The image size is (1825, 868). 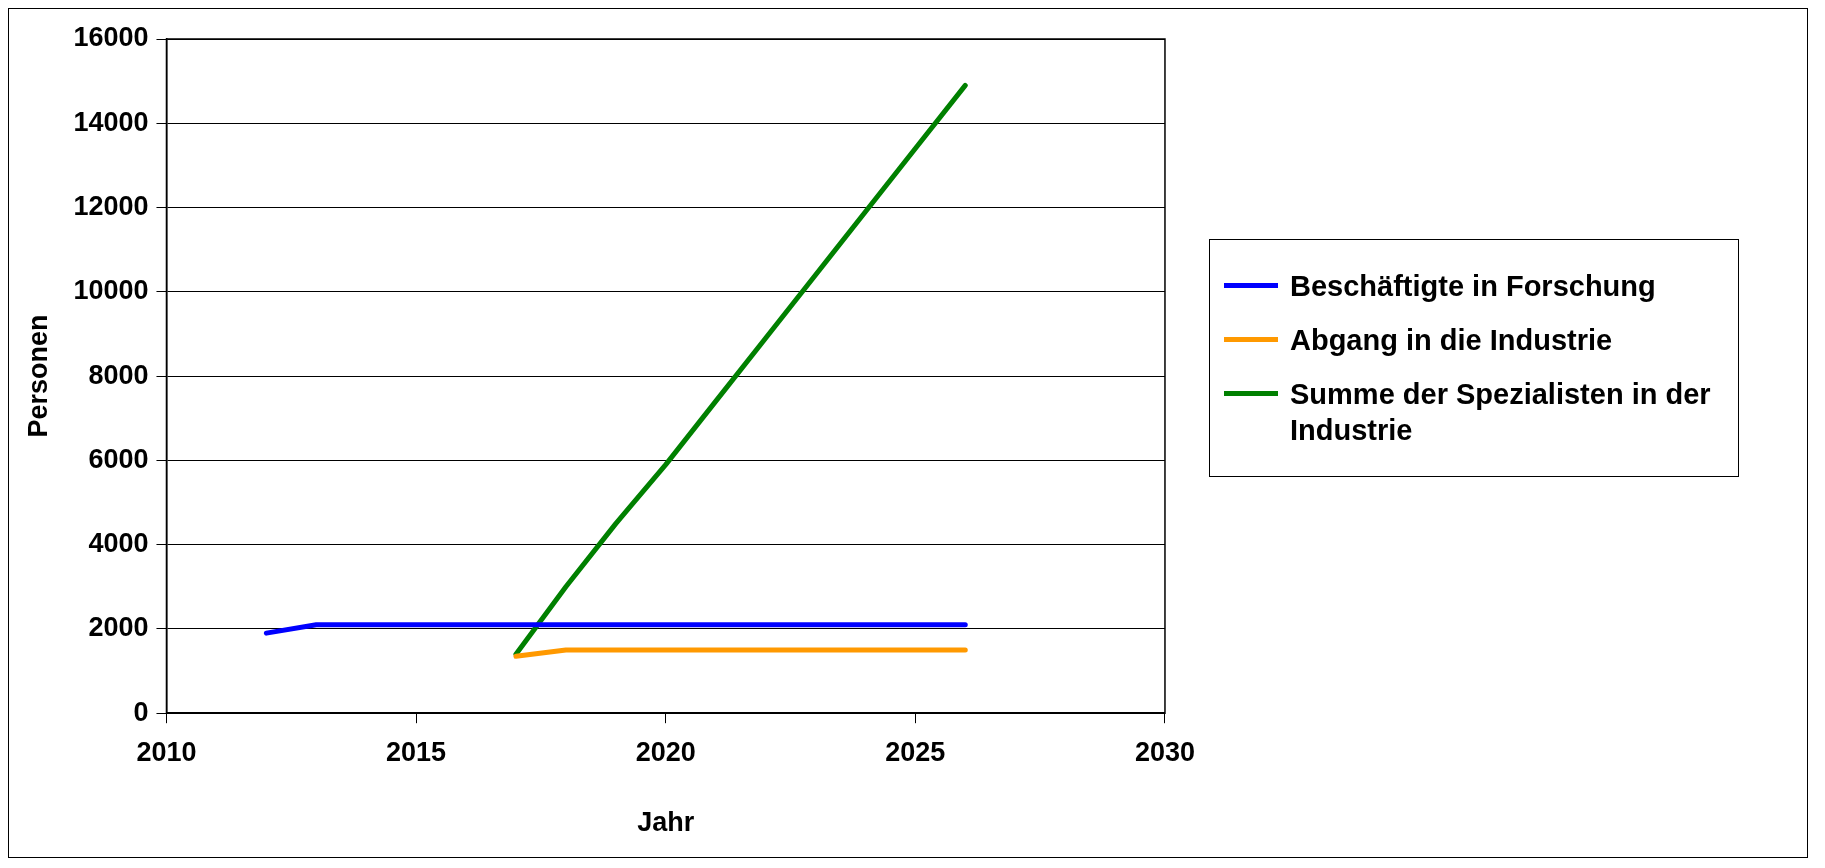 What do you see at coordinates (915, 751) in the screenshot?
I see `x-tick-label: 2025` at bounding box center [915, 751].